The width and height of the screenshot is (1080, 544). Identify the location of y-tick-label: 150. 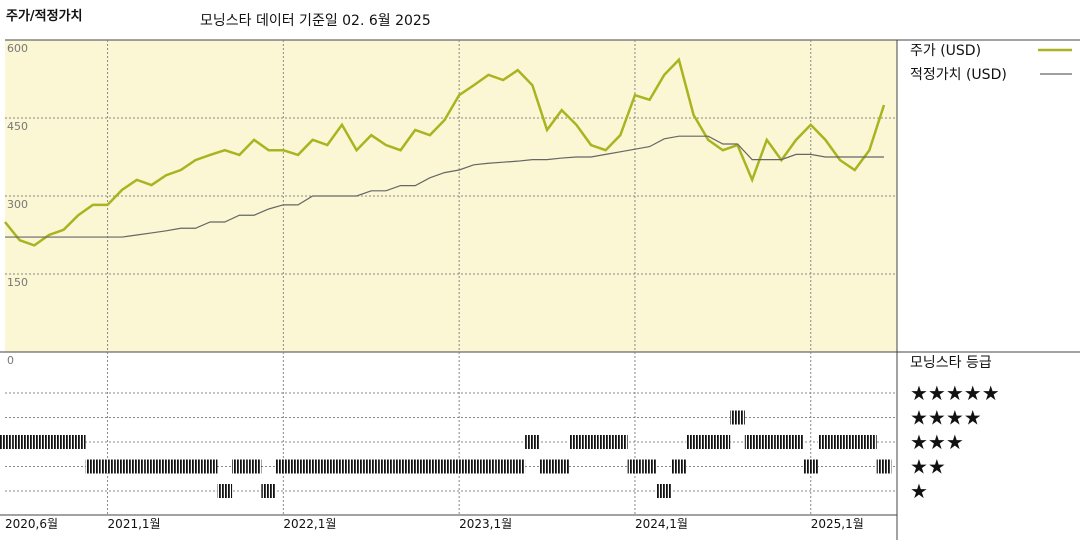
(17, 282).